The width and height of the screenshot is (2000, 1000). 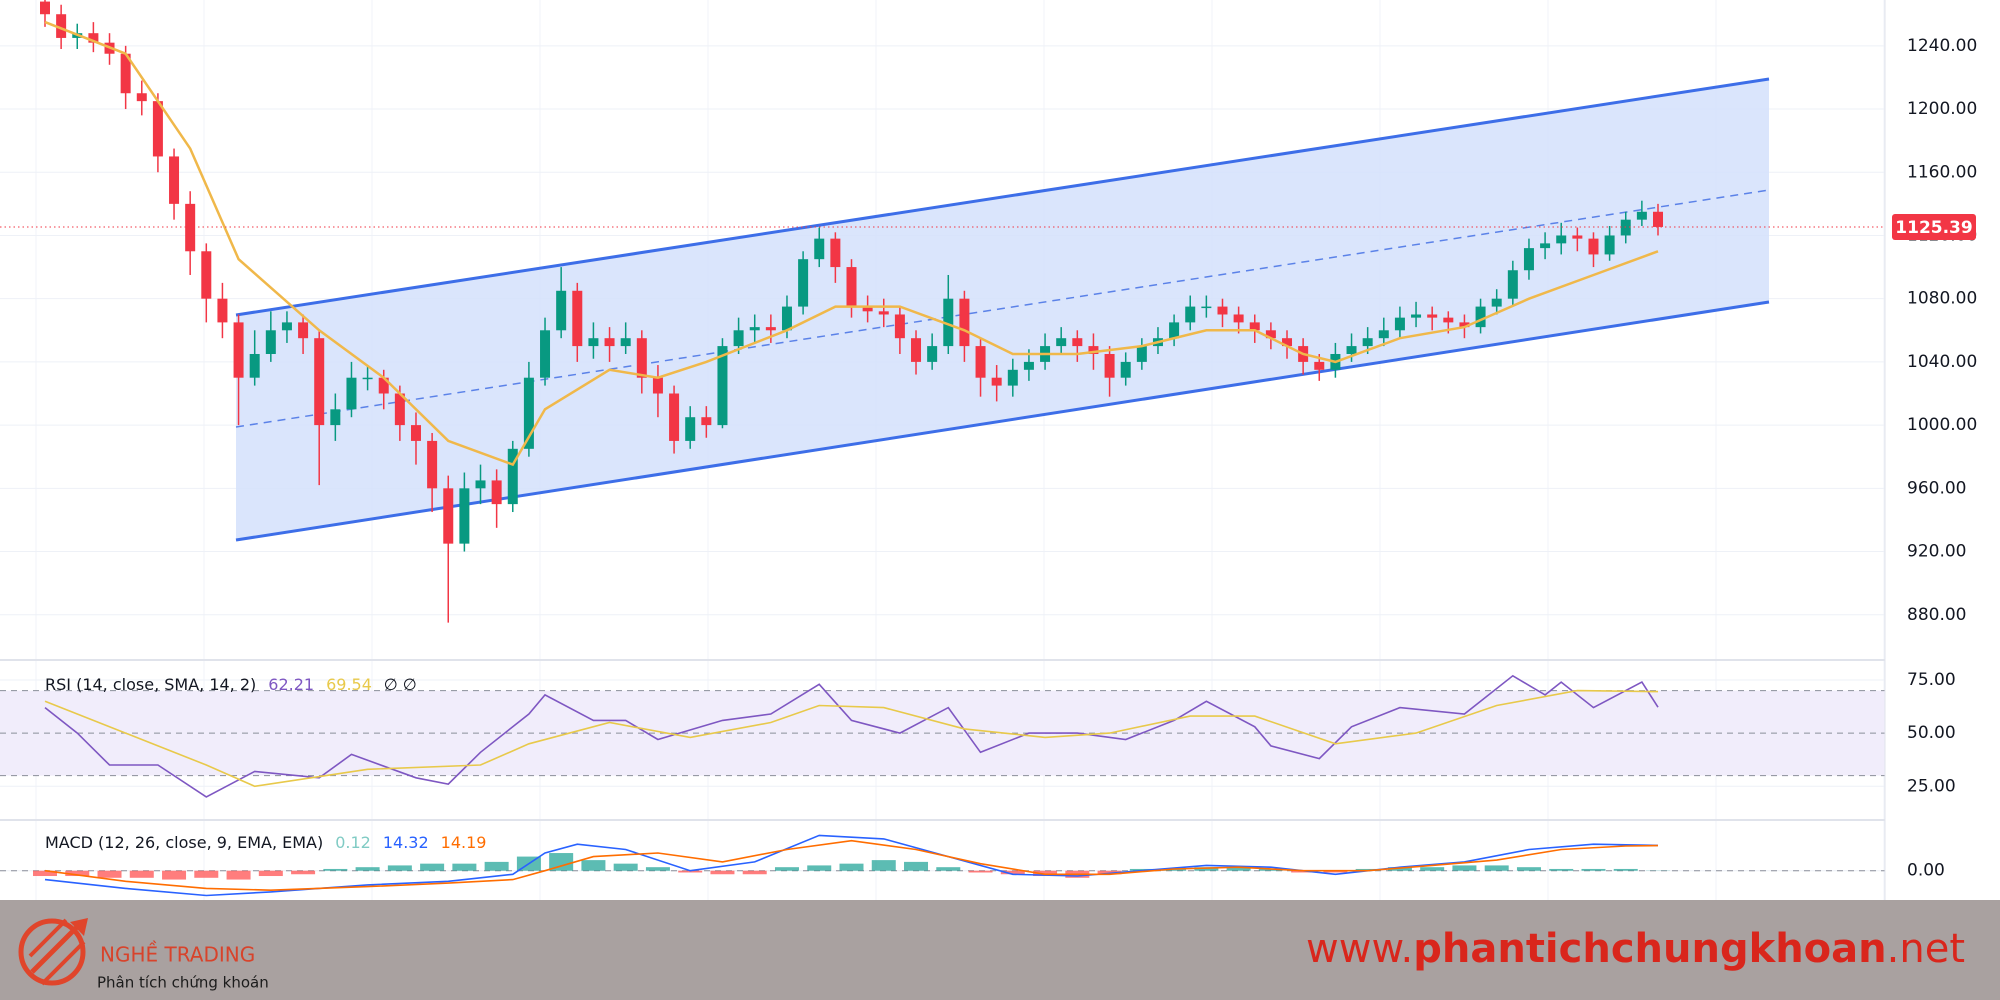 What do you see at coordinates (1931, 786) in the screenshot?
I see `y-tick-label: 25.00` at bounding box center [1931, 786].